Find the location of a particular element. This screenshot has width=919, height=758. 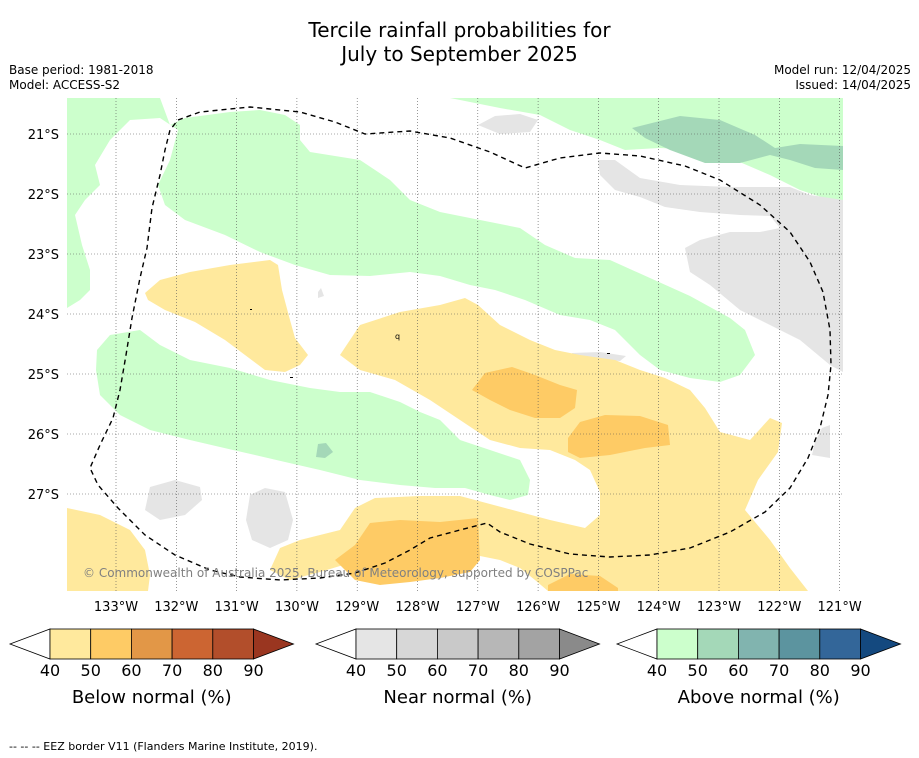

colorbar: 40 50 60 70 80 90 Below normal (%) is located at coordinates (151, 668).